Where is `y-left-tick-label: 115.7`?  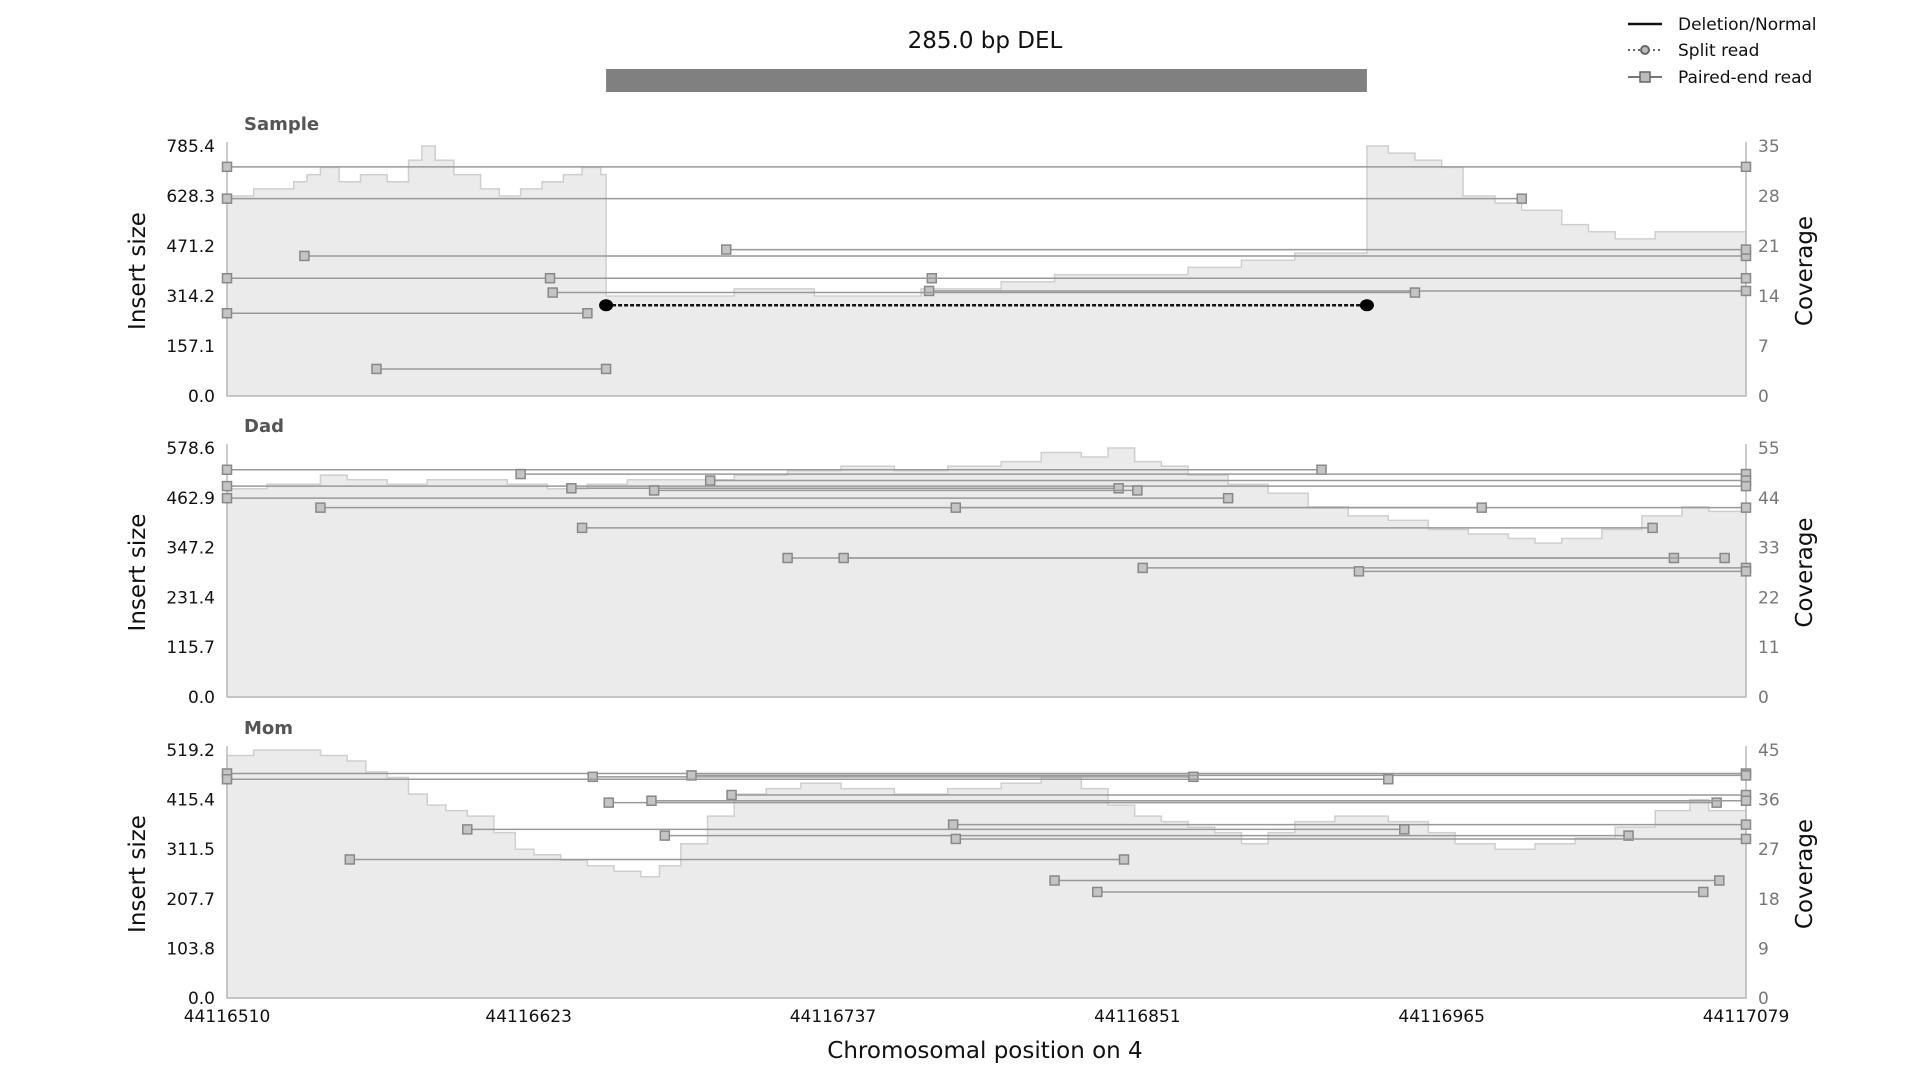
y-left-tick-label: 115.7 is located at coordinates (190, 648).